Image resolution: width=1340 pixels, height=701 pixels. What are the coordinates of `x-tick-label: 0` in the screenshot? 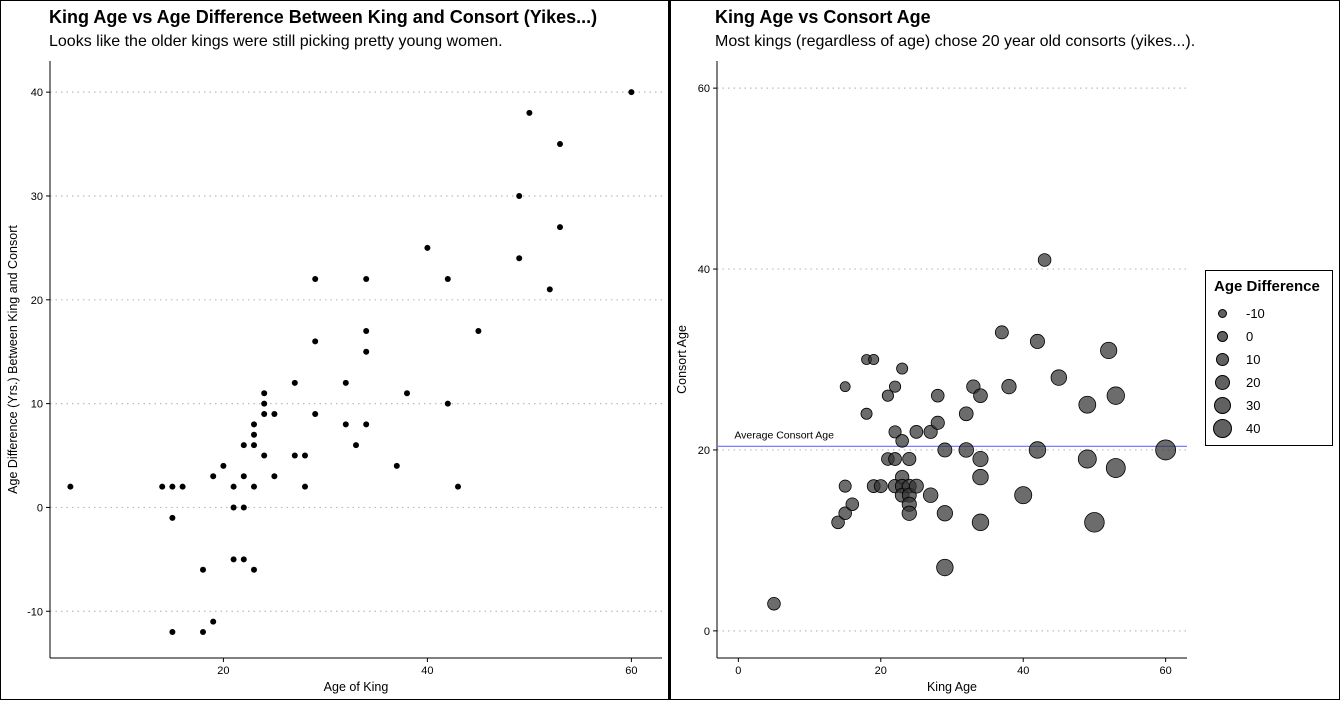 It's located at (738, 671).